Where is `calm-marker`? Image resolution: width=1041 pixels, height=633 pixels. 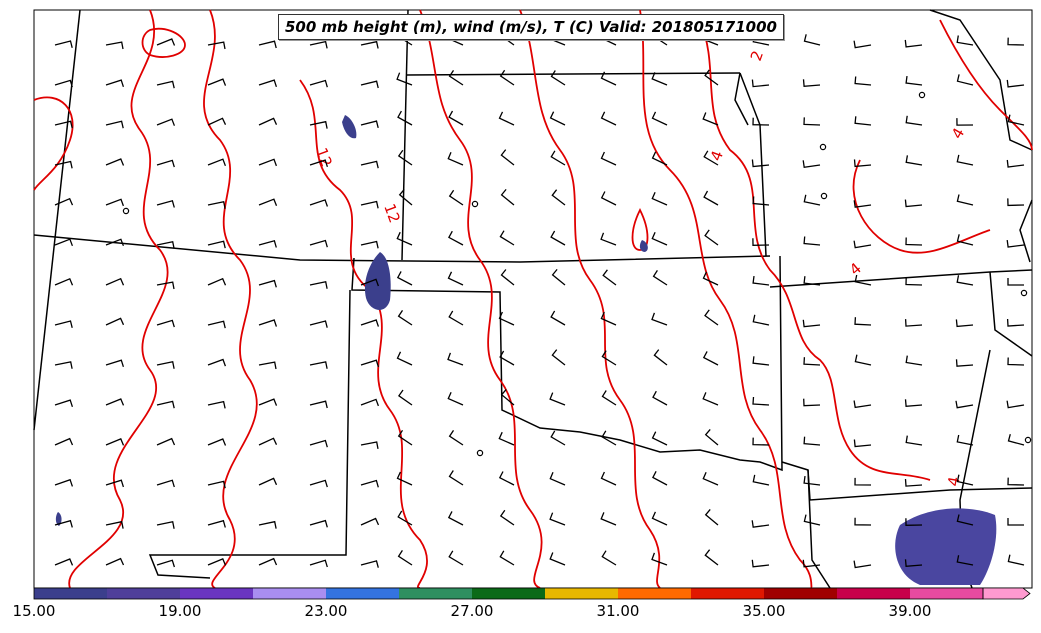
calm-marker is located at coordinates (922, 95).